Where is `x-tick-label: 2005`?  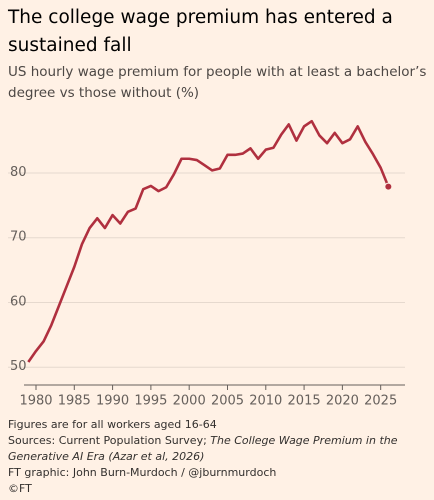 x-tick-label: 2005 is located at coordinates (227, 401).